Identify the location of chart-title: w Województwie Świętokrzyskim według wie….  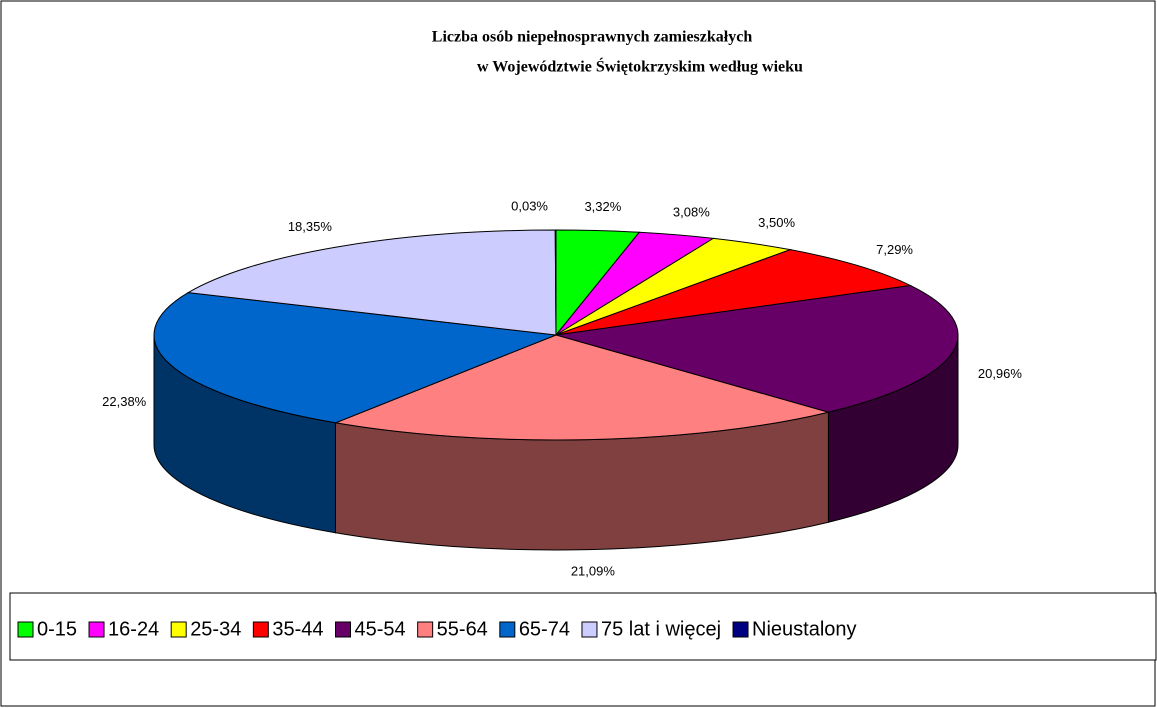
(640, 66).